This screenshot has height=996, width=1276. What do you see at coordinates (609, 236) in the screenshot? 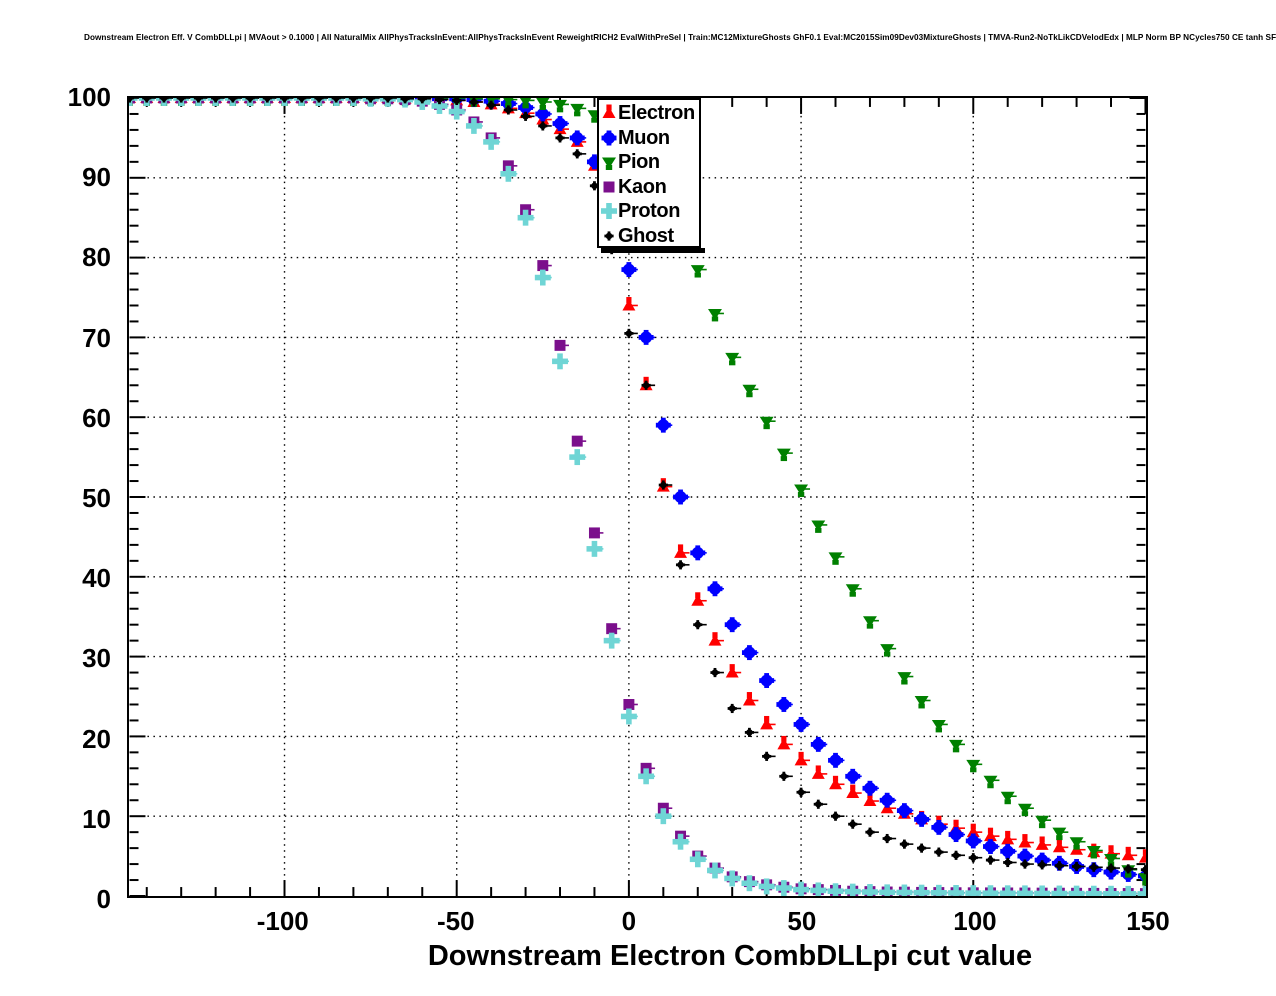
I see `dot-icon` at bounding box center [609, 236].